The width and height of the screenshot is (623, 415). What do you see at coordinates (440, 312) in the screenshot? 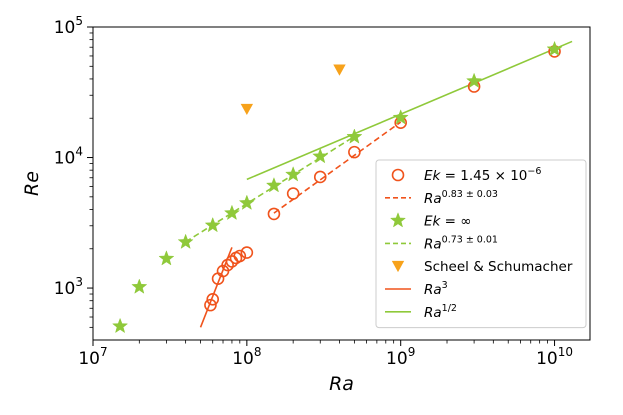
I see `legend-label: Ra1/2` at bounding box center [440, 312].